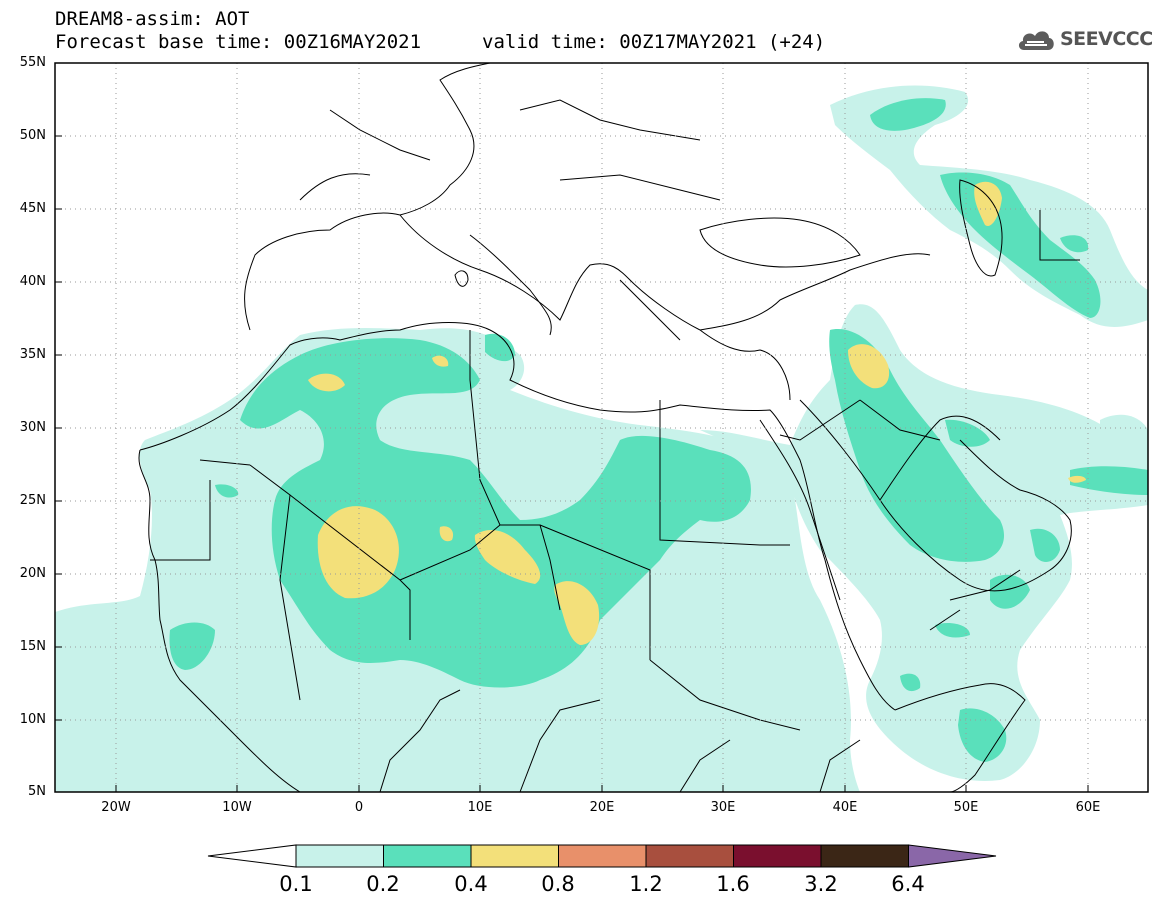 The height and width of the screenshot is (905, 1165). I want to click on lon-label-20e: 20E, so click(602, 807).